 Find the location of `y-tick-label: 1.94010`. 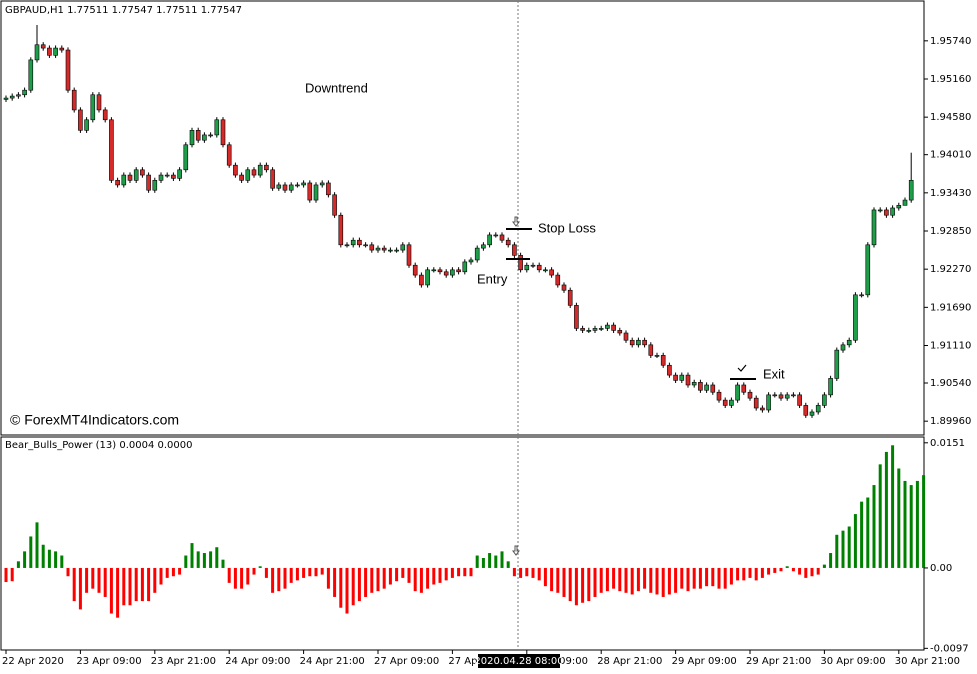

y-tick-label: 1.94010 is located at coordinates (950, 155).